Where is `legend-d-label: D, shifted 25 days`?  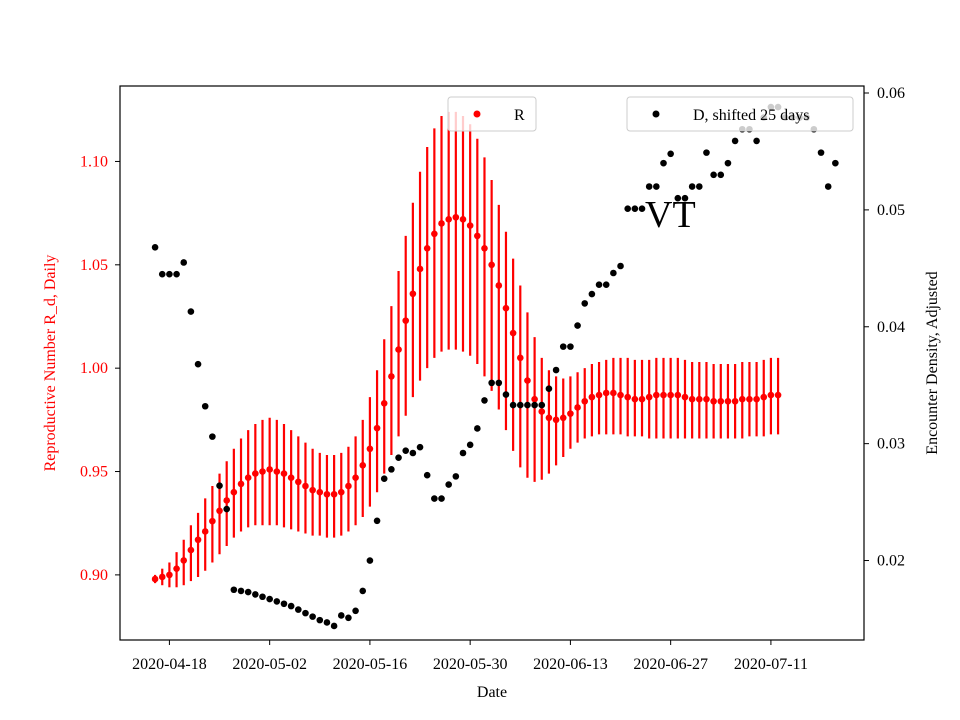
legend-d-label: D, shifted 25 days is located at coordinates (751, 115).